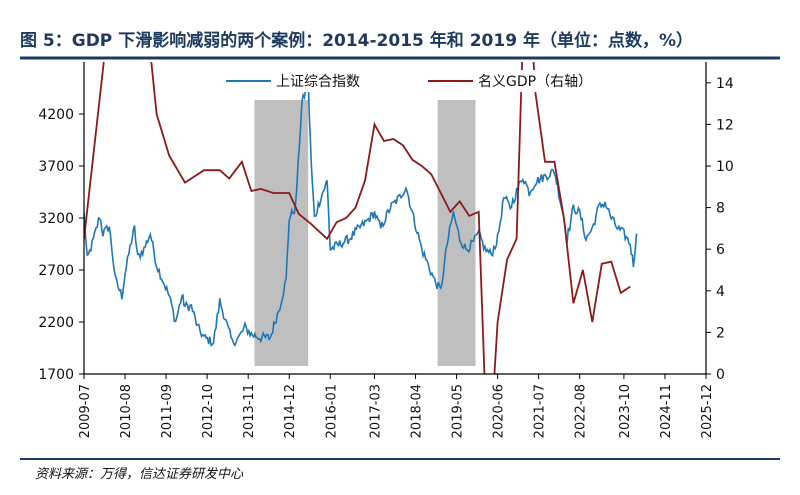  What do you see at coordinates (535, 82) in the screenshot?
I see `legend-gdp-label: 名义GDP（右轴）` at bounding box center [535, 82].